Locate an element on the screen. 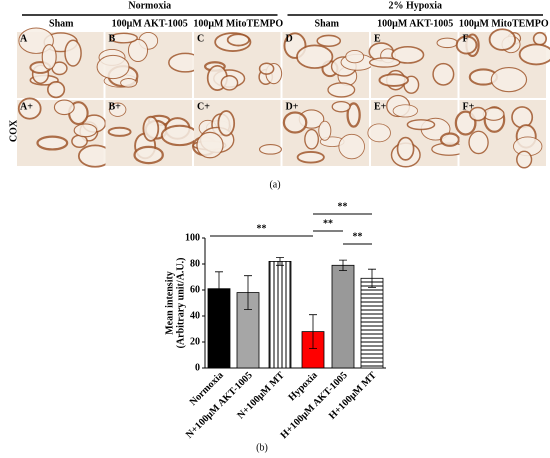 This screenshot has height=458, width=550. panel-letter: F+ is located at coordinates (469, 106).